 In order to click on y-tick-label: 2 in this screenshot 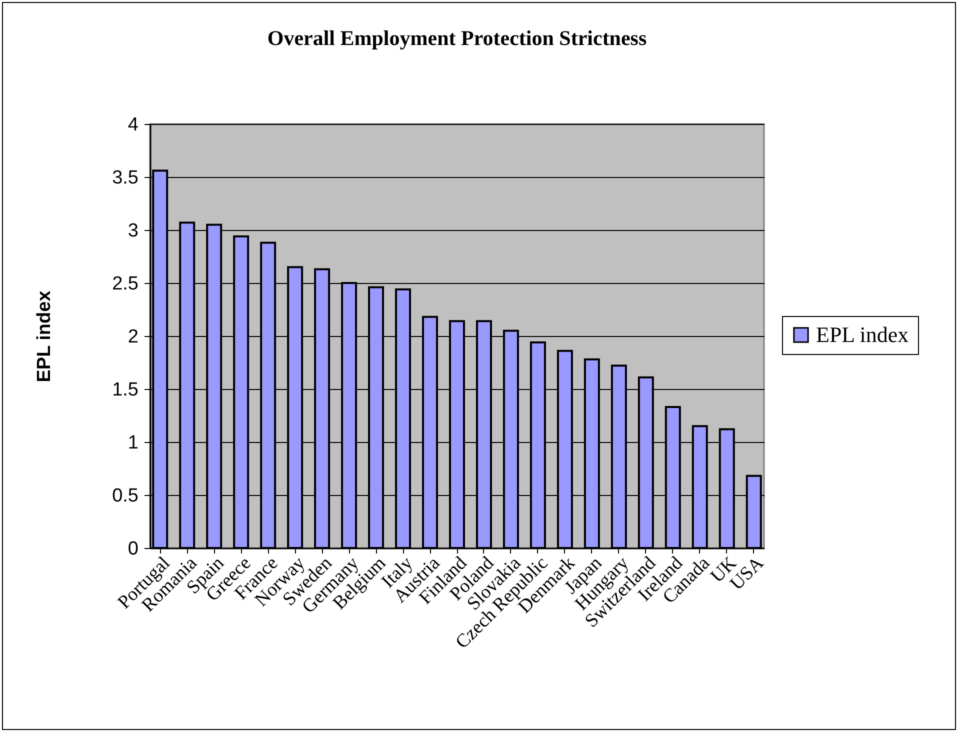, I will do `click(133, 337)`.